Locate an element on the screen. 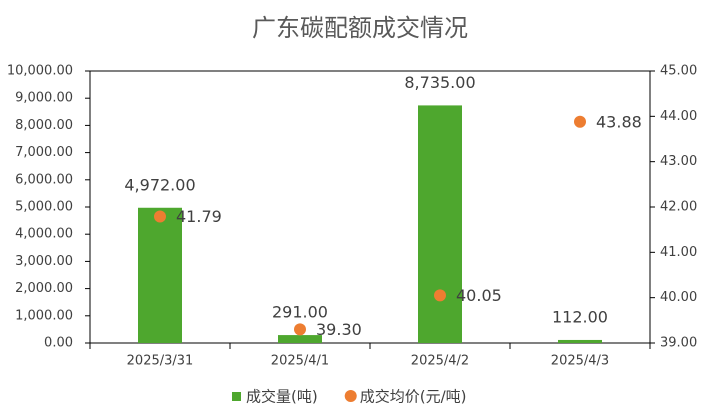  y-tick-label: 3,000.00 is located at coordinates (44, 261).